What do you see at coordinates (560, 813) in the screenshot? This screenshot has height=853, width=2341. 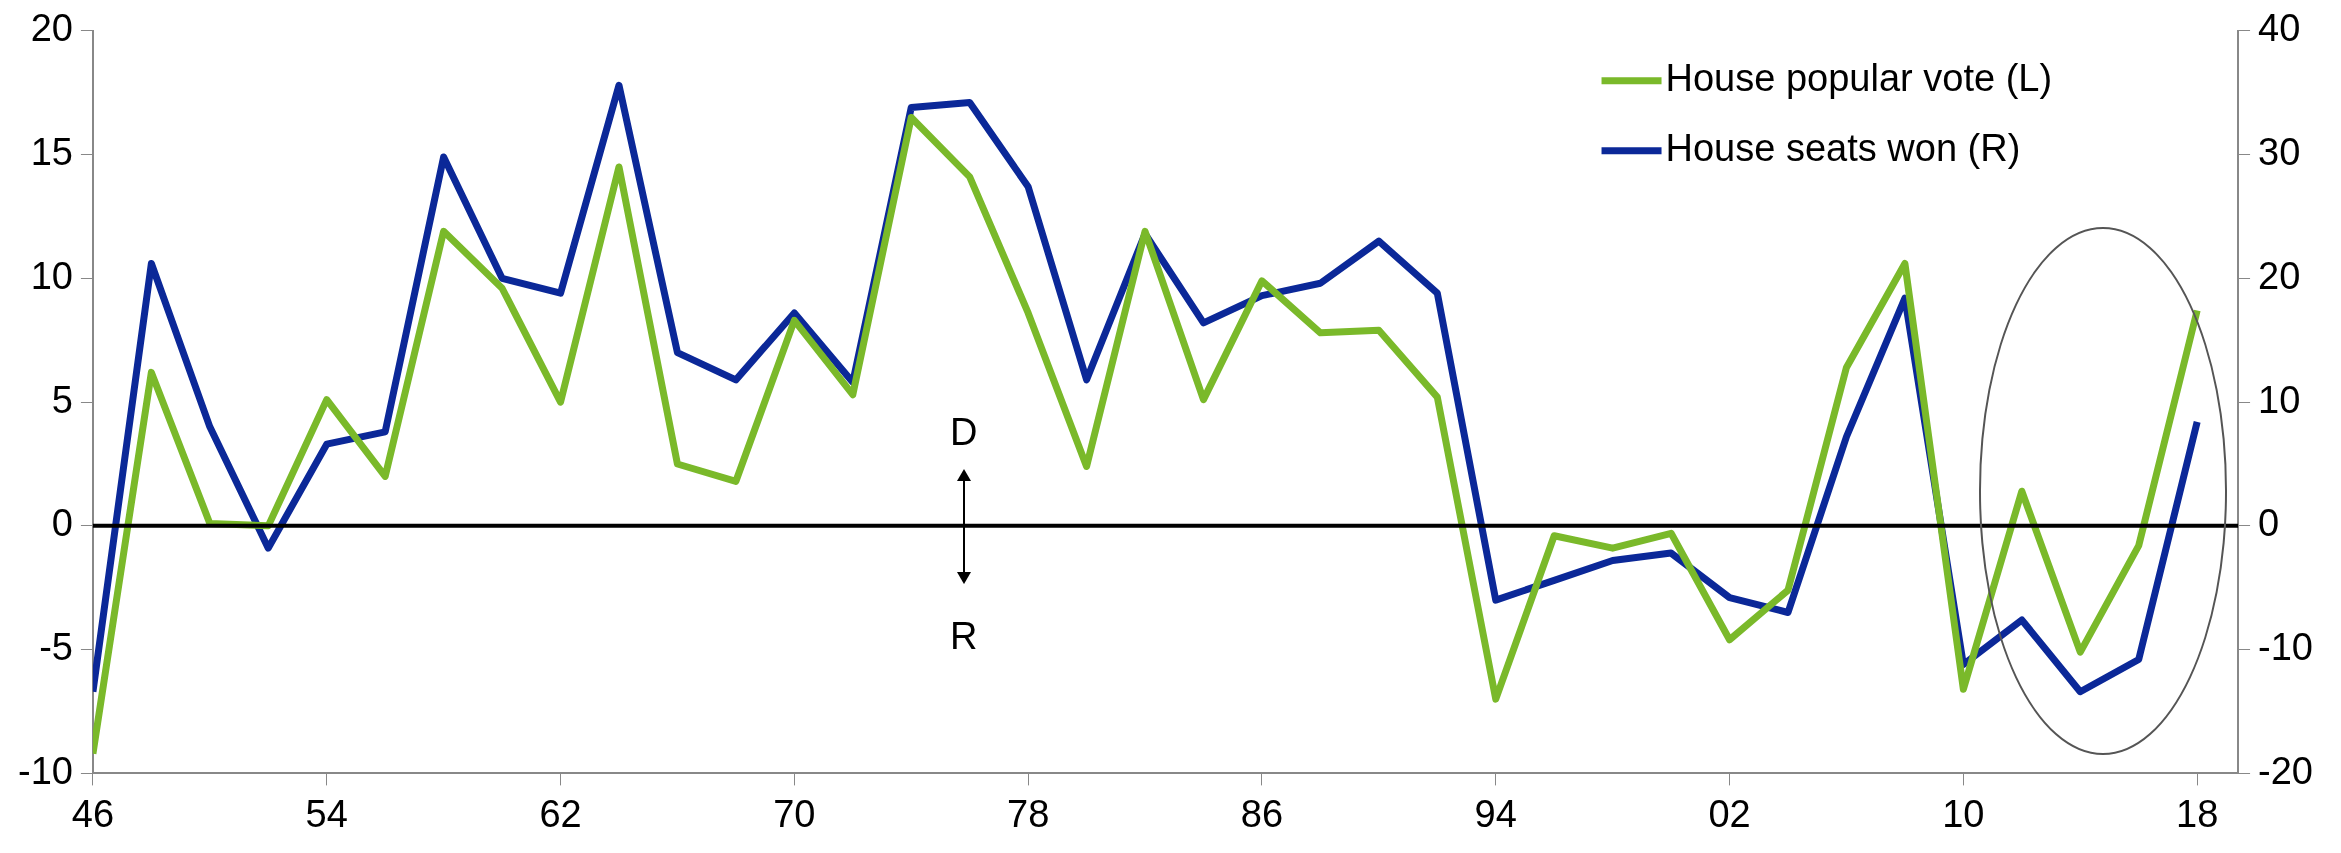 I see `x-tick-label: 62` at bounding box center [560, 813].